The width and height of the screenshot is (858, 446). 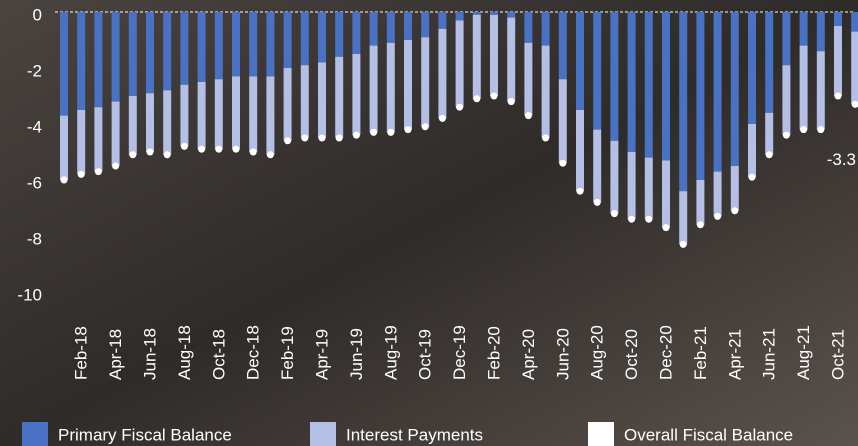 What do you see at coordinates (803, 352) in the screenshot?
I see `x-tick-label: Aug-21` at bounding box center [803, 352].